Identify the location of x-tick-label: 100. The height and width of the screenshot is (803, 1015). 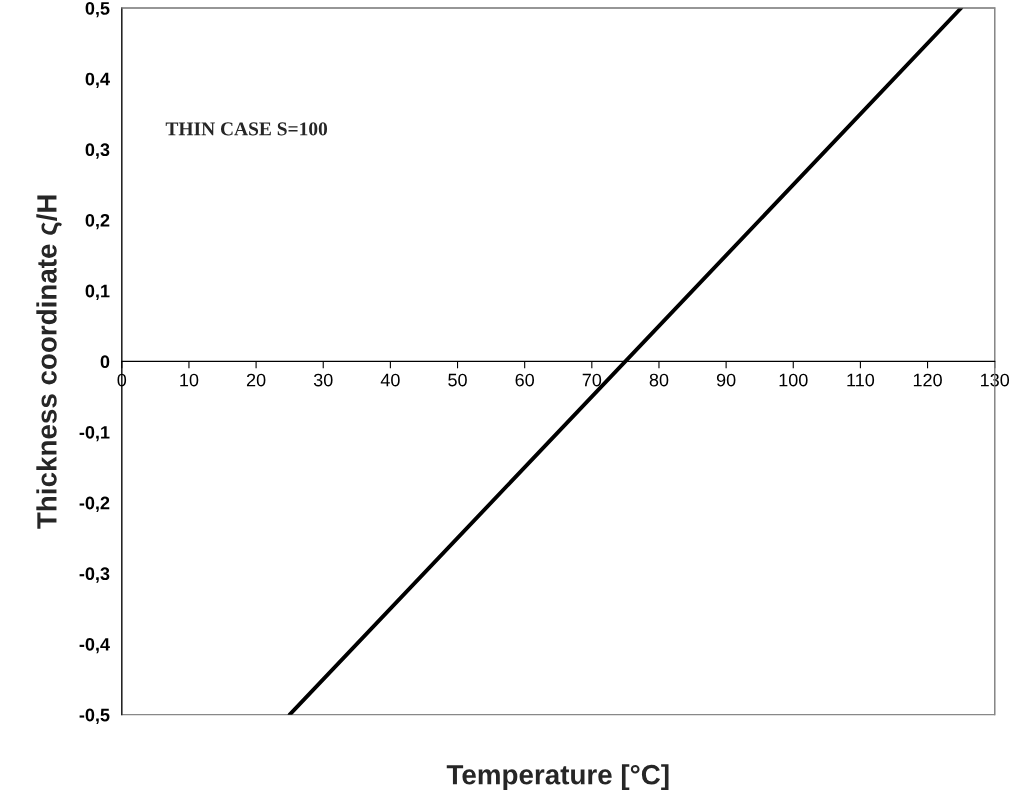
(793, 380).